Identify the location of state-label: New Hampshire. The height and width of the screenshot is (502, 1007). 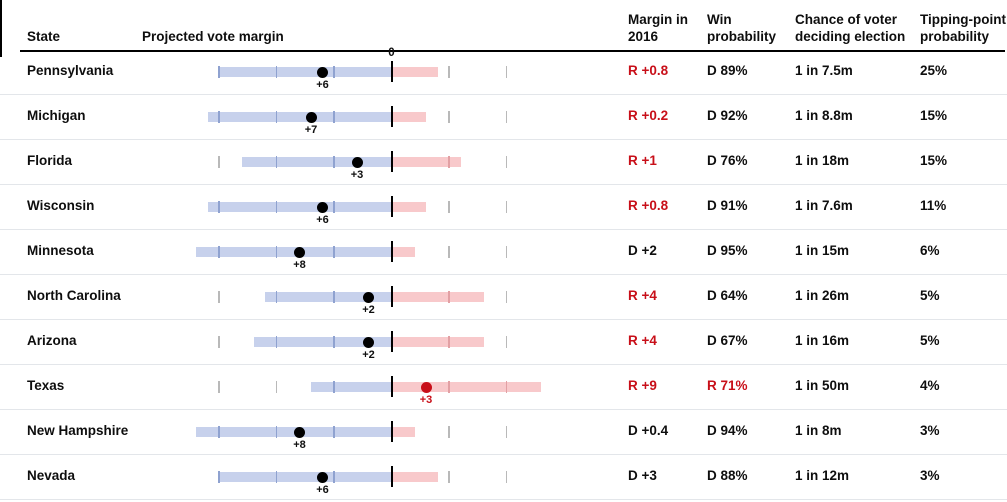
(78, 430).